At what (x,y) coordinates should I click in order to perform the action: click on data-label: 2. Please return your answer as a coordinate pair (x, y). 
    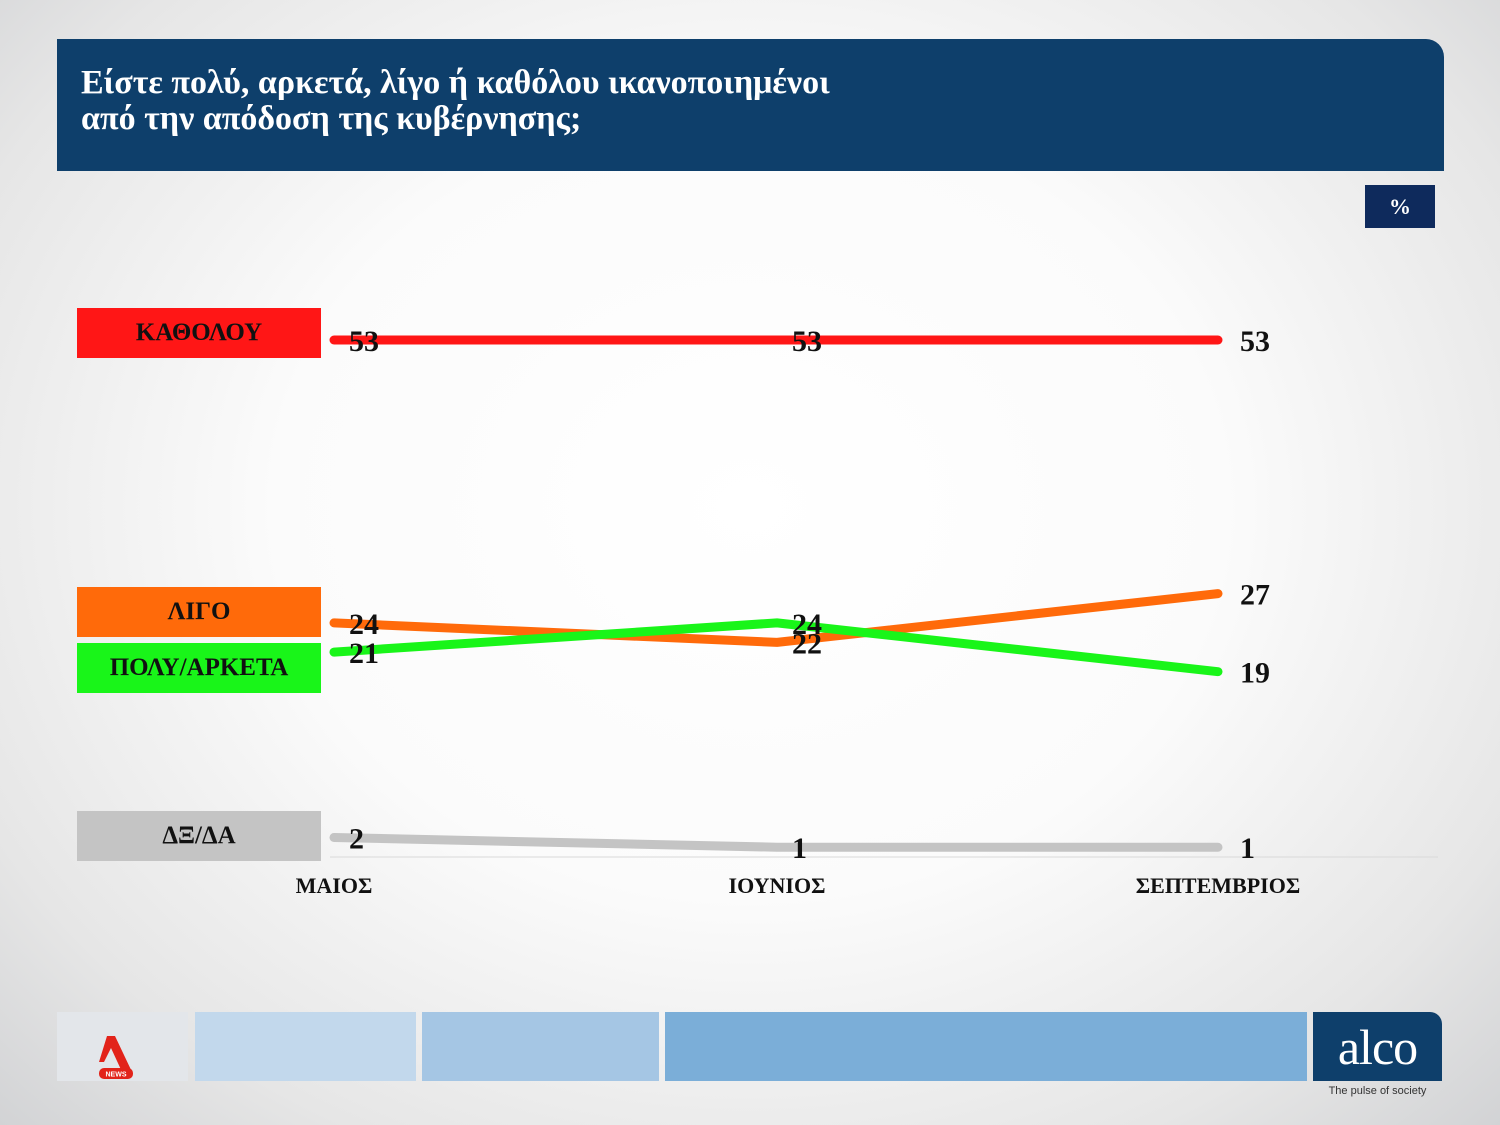
    Looking at the image, I should click on (356, 838).